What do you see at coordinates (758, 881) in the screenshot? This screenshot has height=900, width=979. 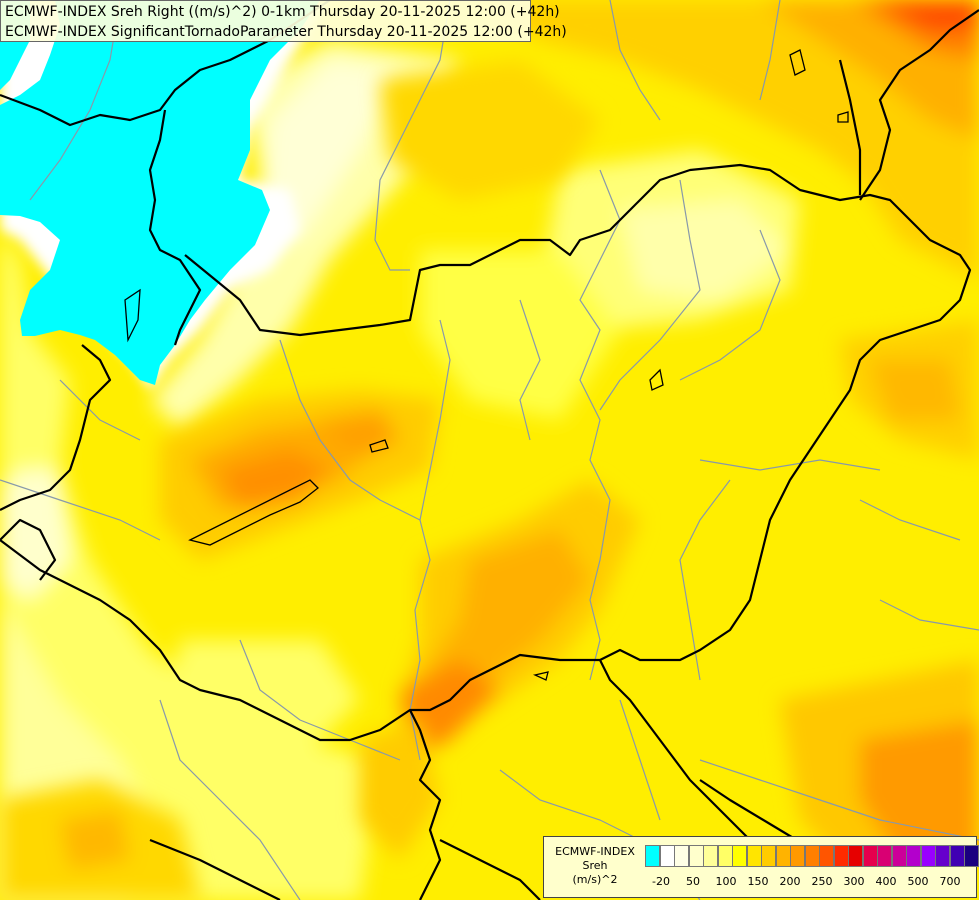 I see `legend-tick-label: 150` at bounding box center [758, 881].